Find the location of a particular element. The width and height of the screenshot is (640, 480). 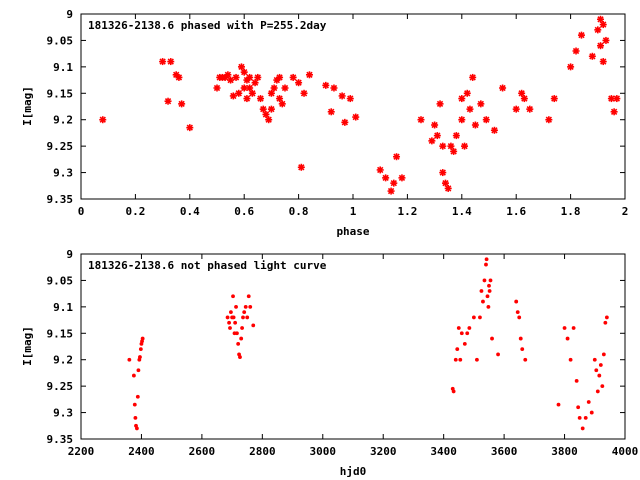

x-tick-label: 2600 is located at coordinates (202, 451).